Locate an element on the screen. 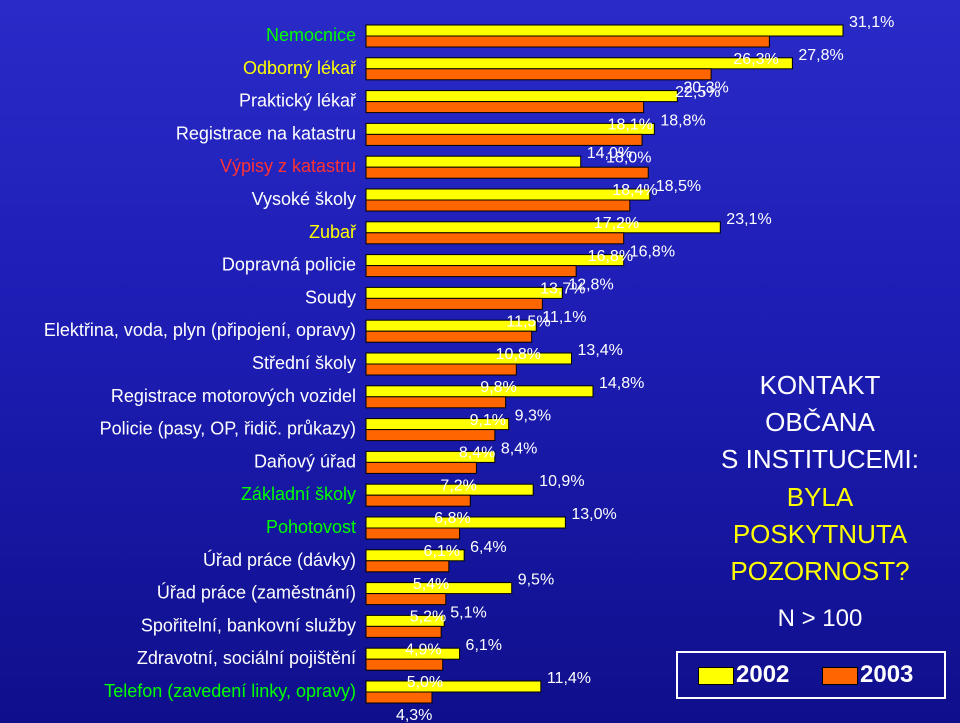 This screenshot has width=960, height=723. value-label-2002: 10,9% is located at coordinates (561, 481).